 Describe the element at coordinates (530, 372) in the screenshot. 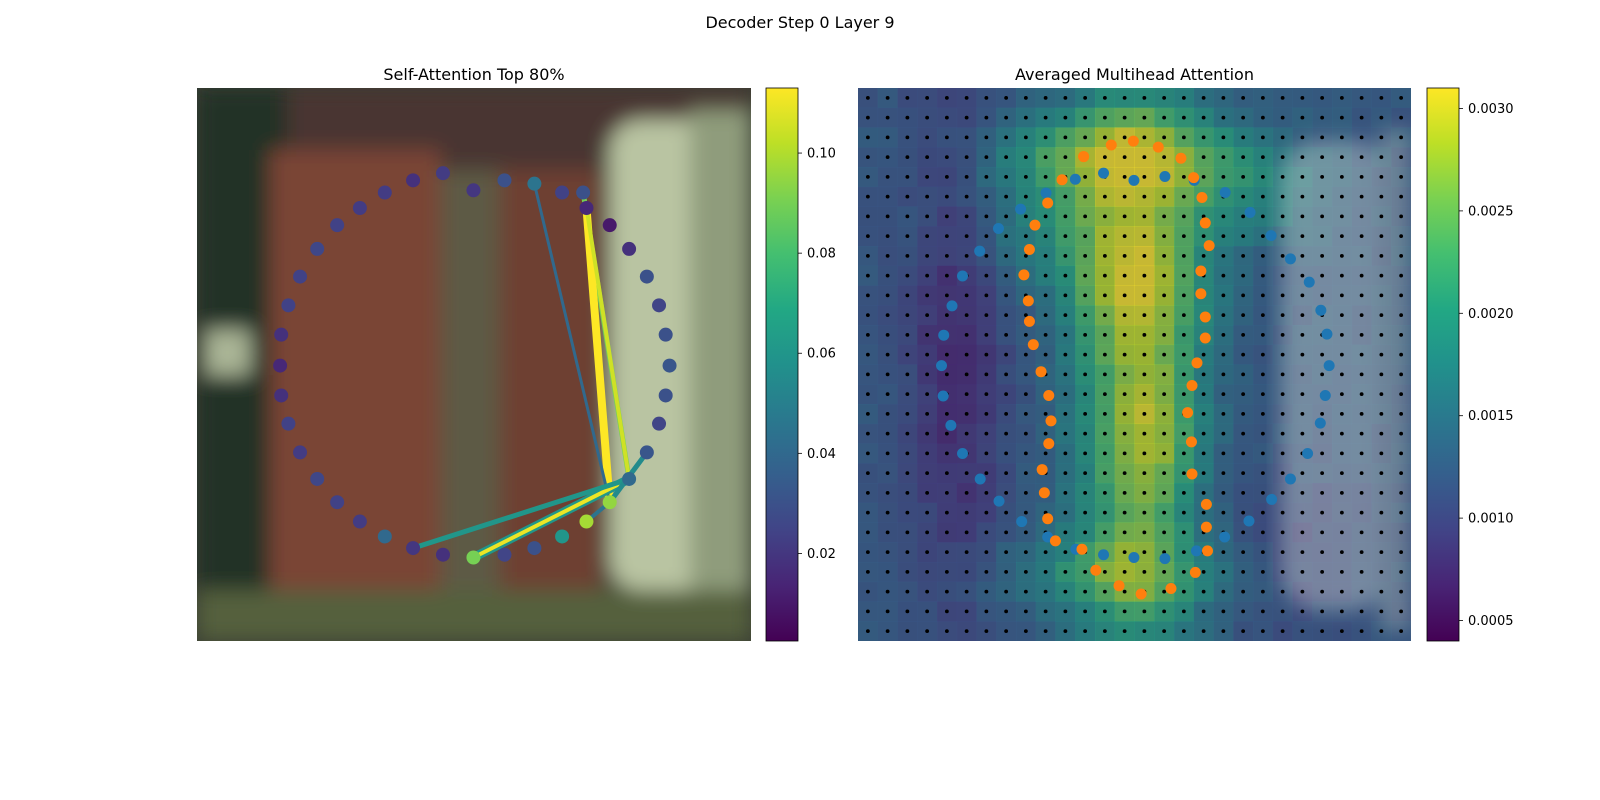

I see `attention-edges` at that location.